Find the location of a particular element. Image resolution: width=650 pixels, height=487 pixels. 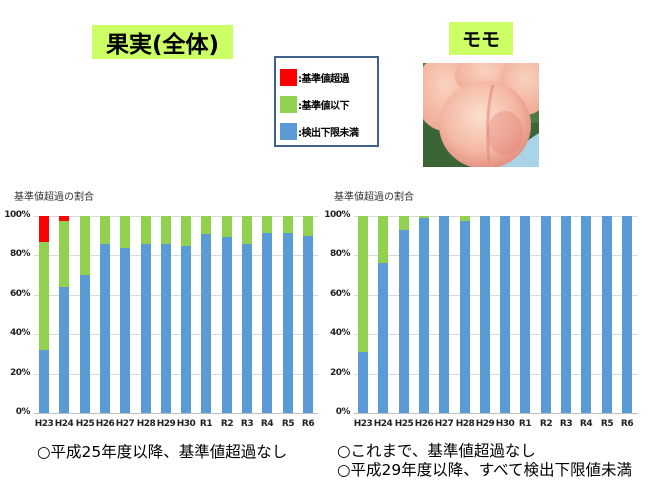

legend-label: :検出下限未満 is located at coordinates (328, 133).